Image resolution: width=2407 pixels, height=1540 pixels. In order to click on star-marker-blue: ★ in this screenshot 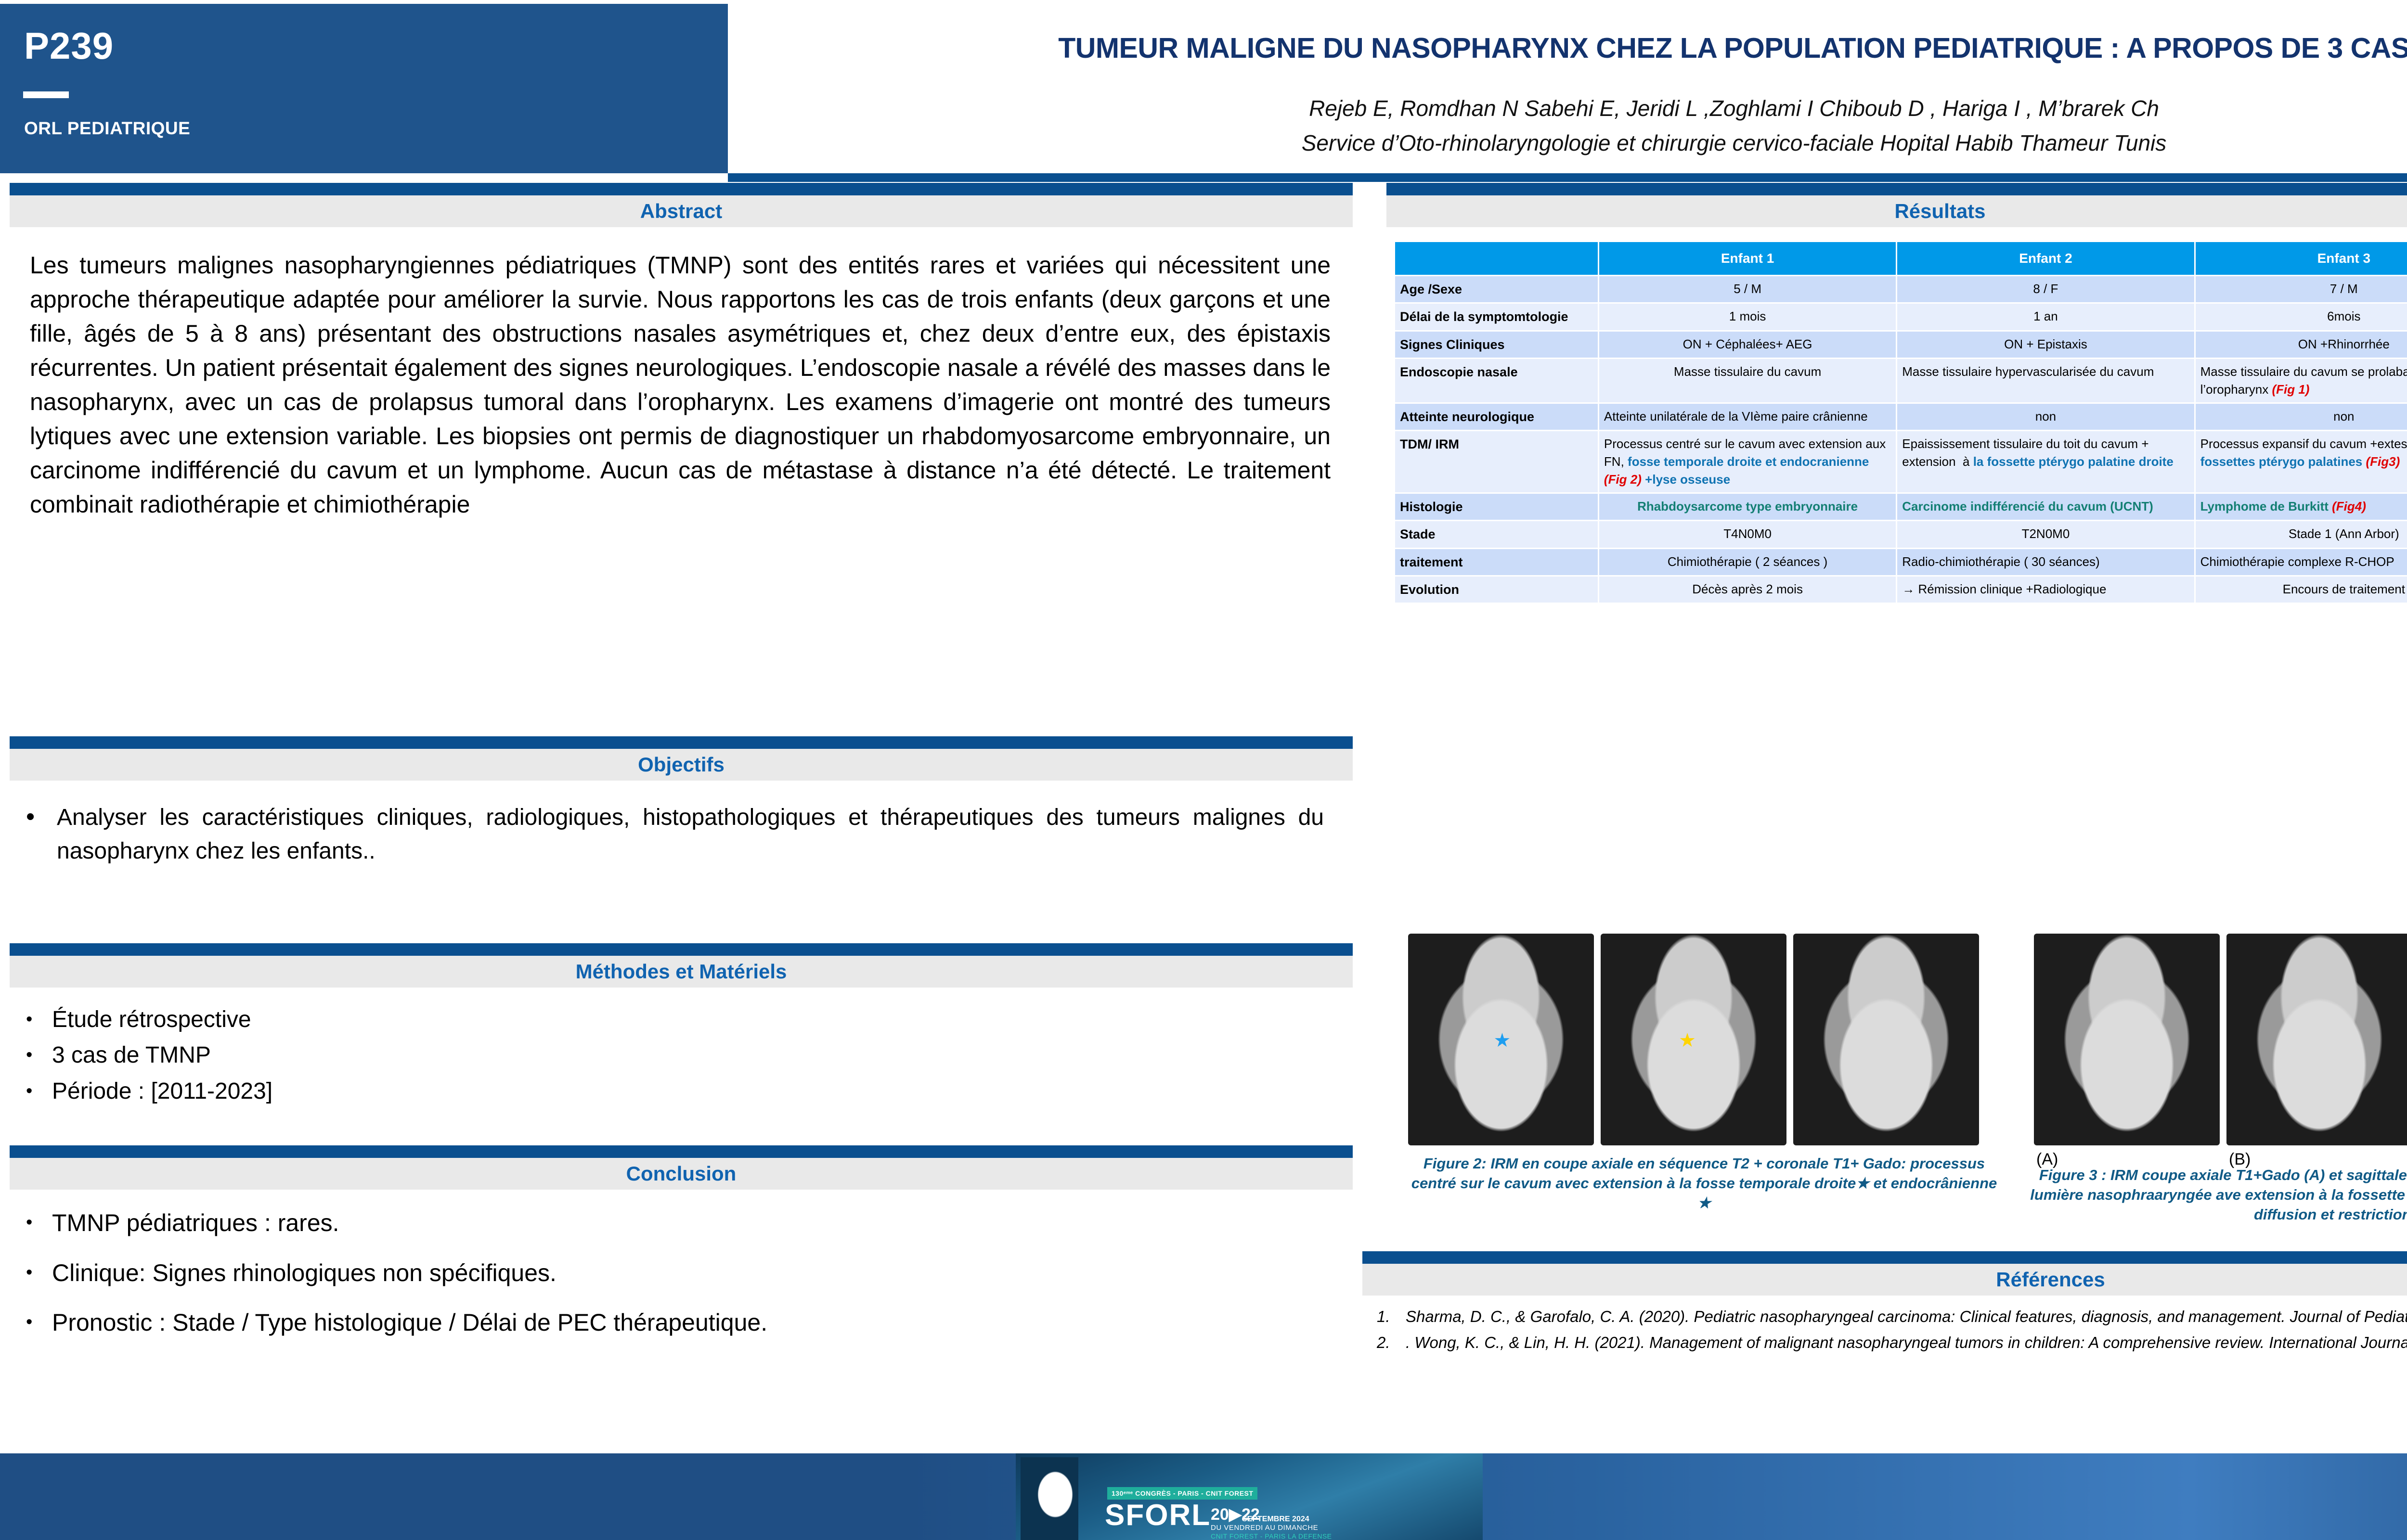, I will do `click(1502, 1041)`.